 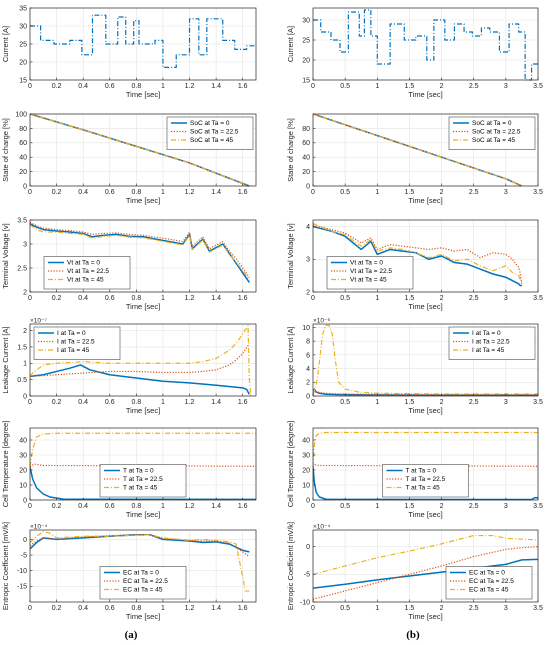 What do you see at coordinates (307, 575) in the screenshot?
I see `y-tick-label: -5` at bounding box center [307, 575].